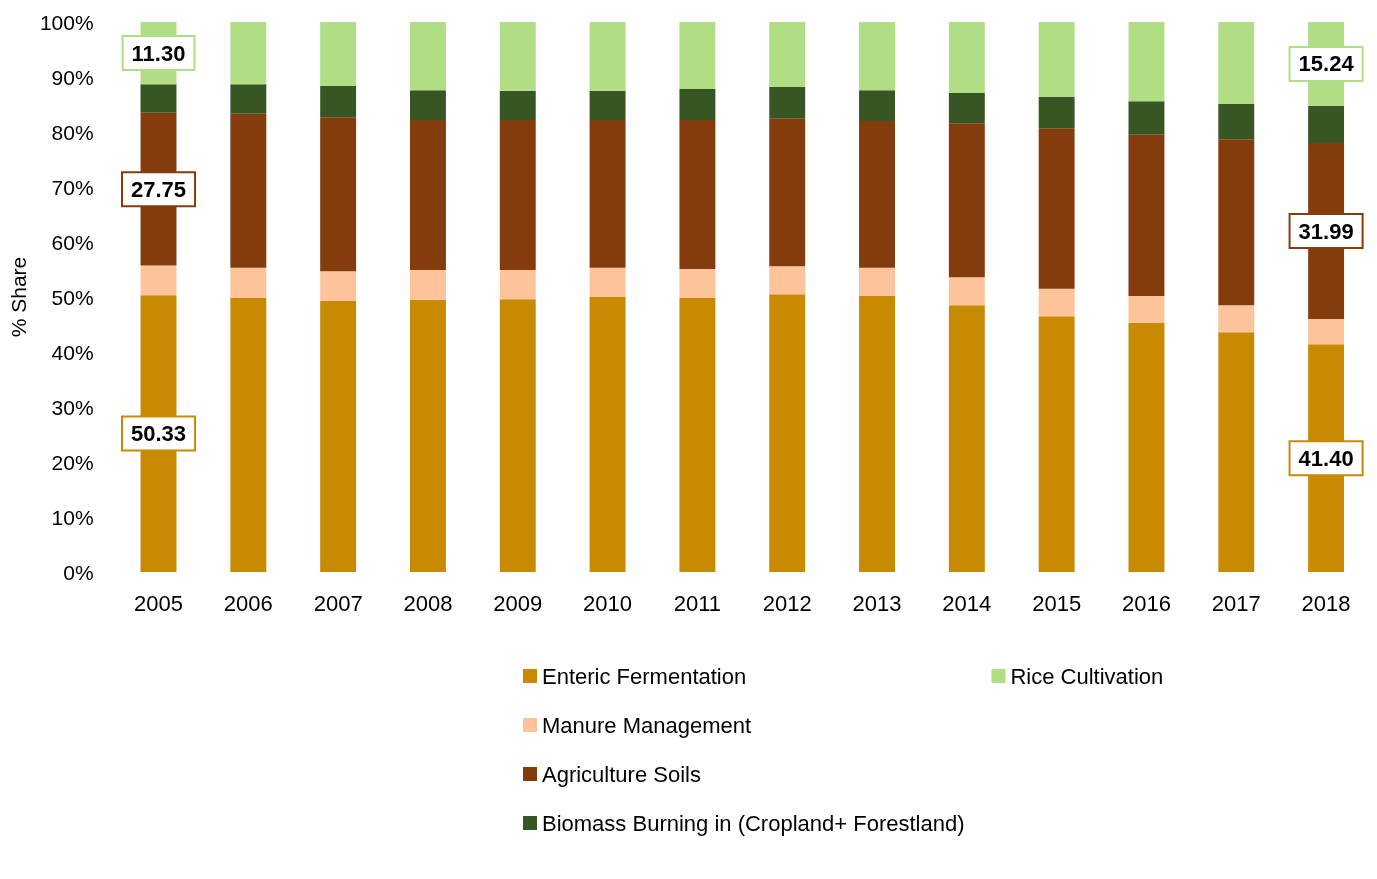  What do you see at coordinates (697, 603) in the screenshot?
I see `x-tick-label: 2011` at bounding box center [697, 603].